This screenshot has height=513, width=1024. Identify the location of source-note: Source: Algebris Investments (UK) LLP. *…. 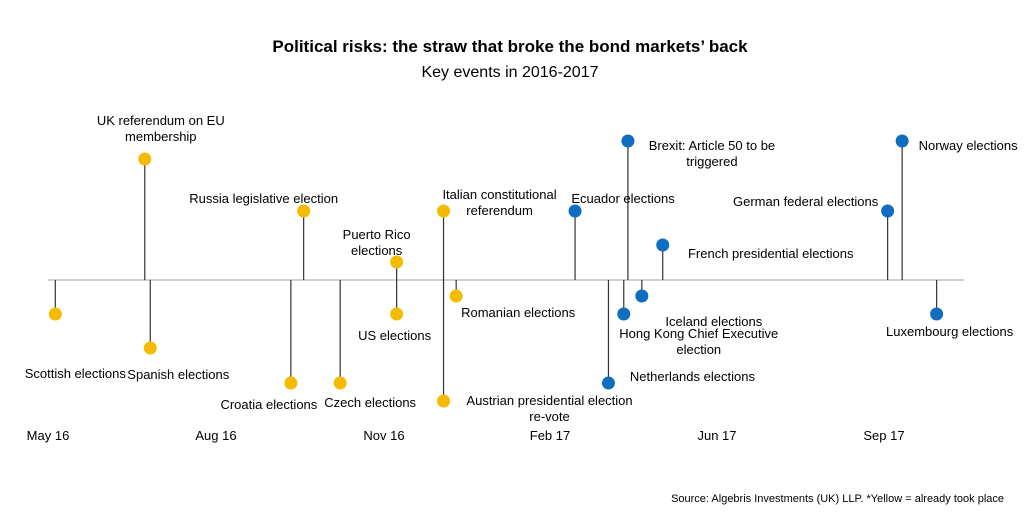
(837, 499).